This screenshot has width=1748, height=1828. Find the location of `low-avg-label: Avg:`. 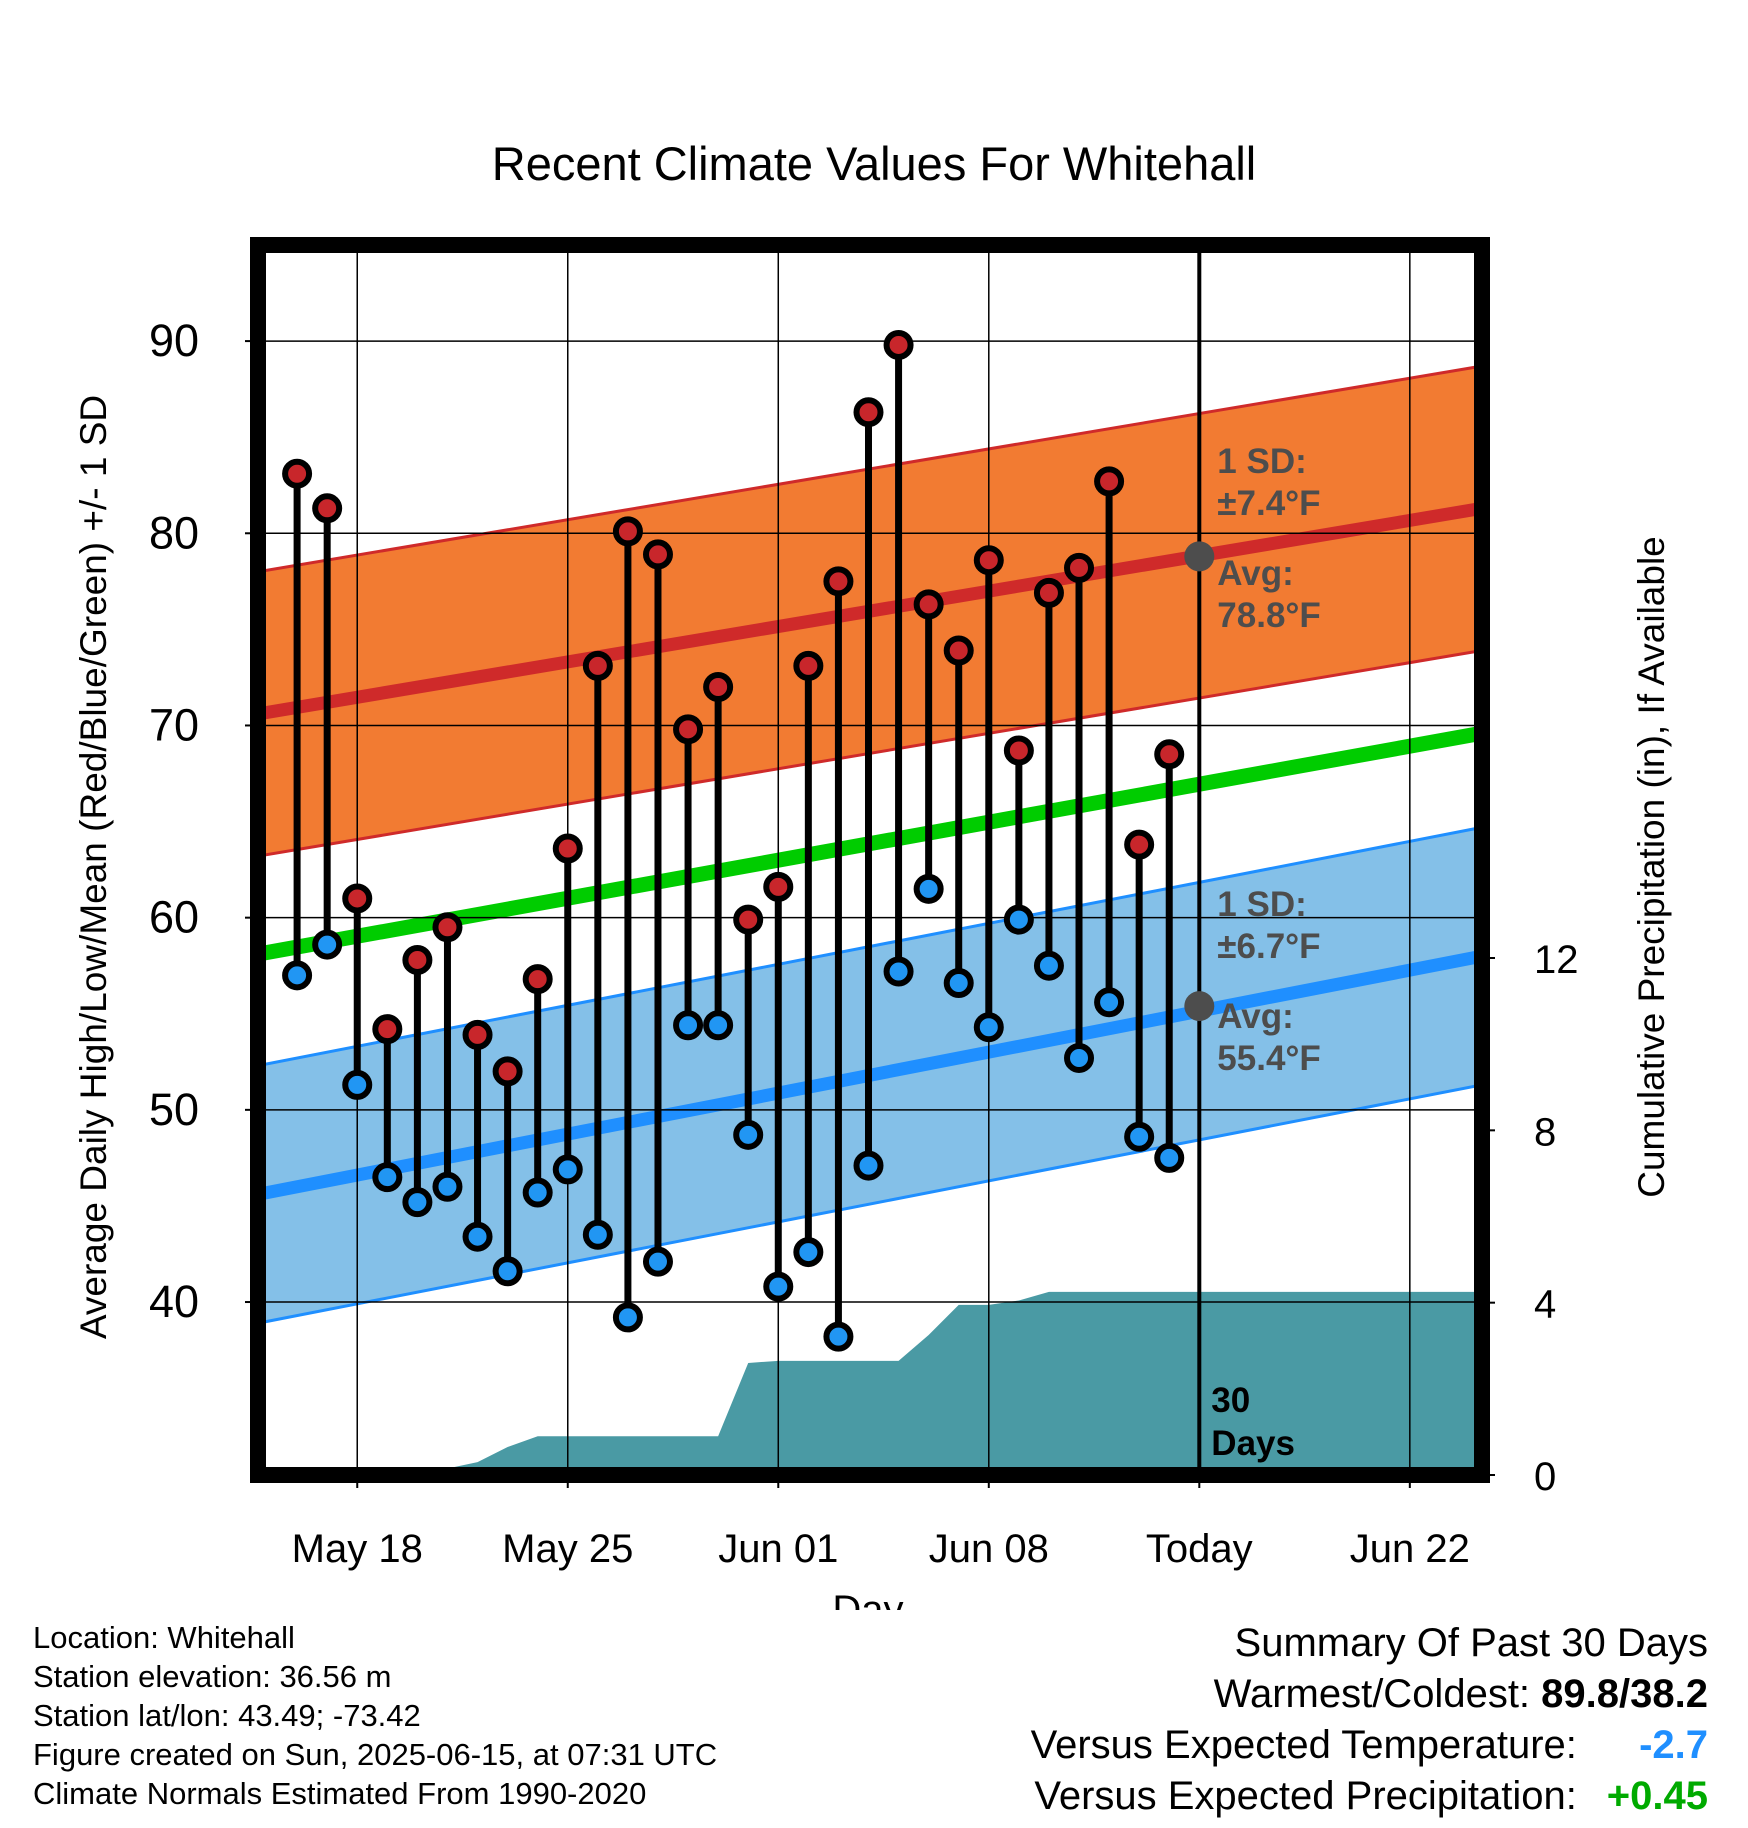

low-avg-label: Avg: is located at coordinates (1255, 1016).